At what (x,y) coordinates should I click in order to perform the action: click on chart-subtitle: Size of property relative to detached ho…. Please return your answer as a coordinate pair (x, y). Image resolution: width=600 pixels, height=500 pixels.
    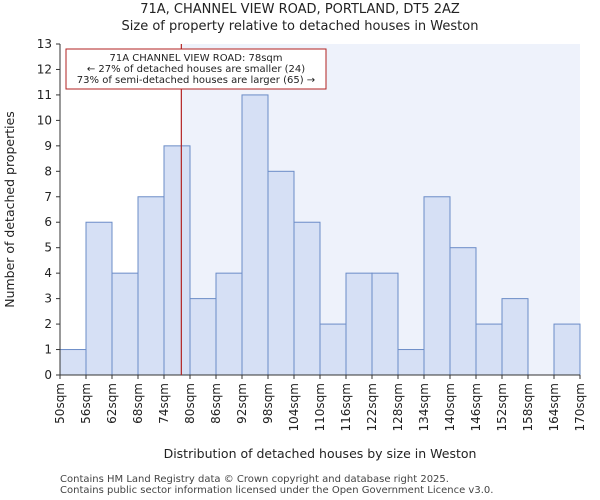
    Looking at the image, I should click on (300, 26).